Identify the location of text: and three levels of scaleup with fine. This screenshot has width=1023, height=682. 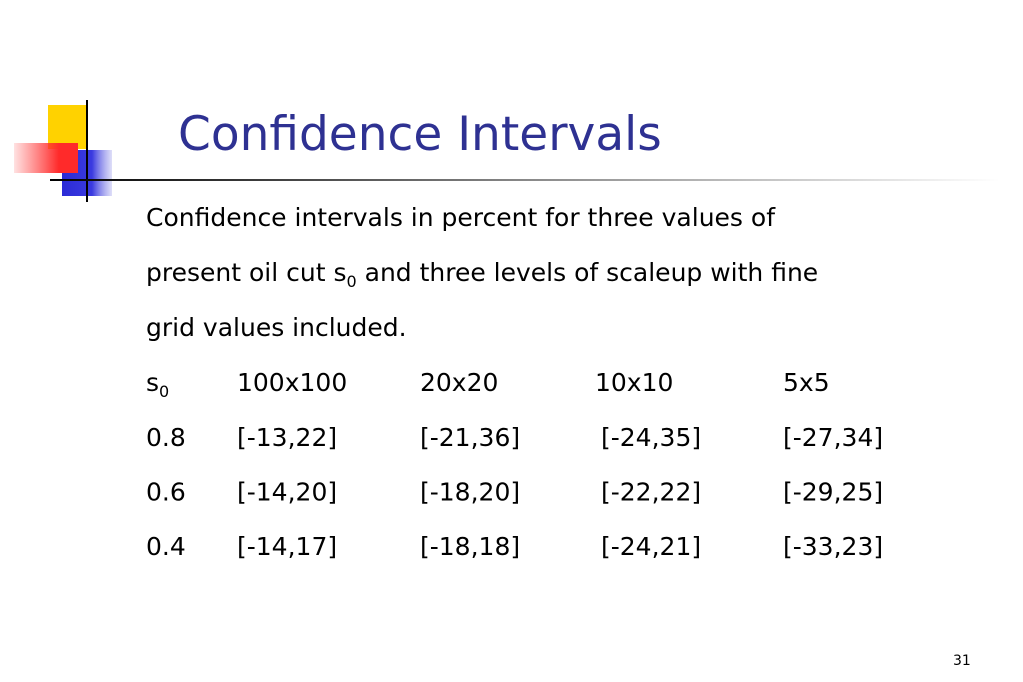
(588, 272).